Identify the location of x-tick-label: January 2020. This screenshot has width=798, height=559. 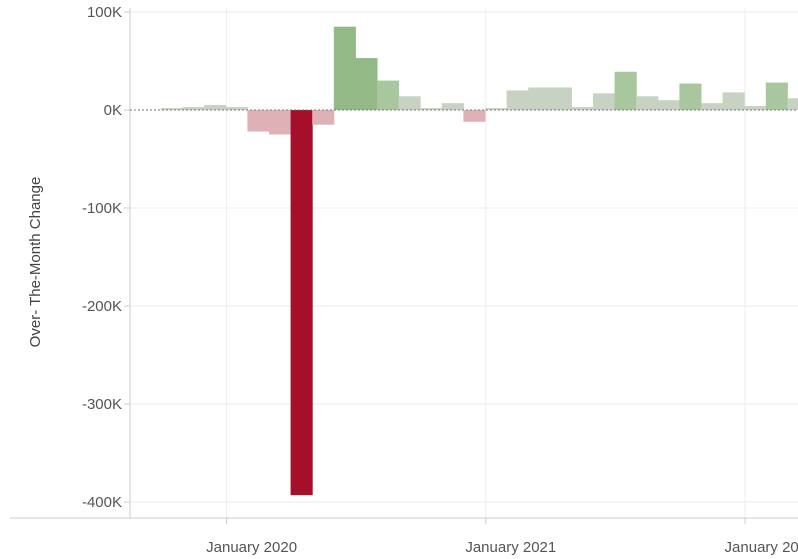
(251, 547).